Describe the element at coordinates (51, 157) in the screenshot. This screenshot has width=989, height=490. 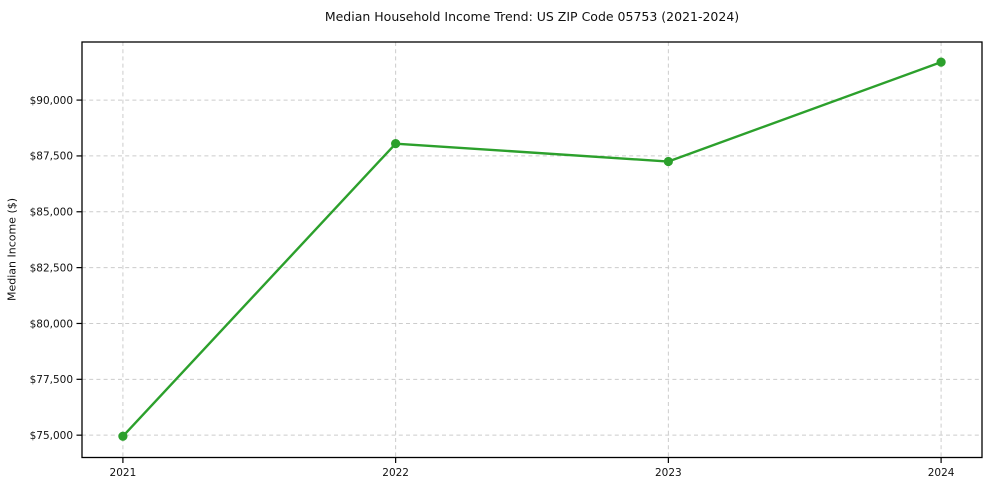
I see `y-tick-label: $87,500` at that location.